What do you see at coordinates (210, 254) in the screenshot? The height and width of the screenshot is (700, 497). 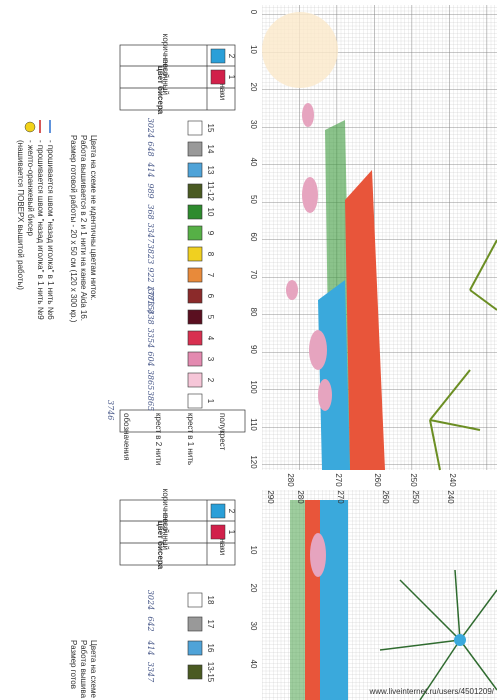 I see `thread-number: 8` at bounding box center [210, 254].